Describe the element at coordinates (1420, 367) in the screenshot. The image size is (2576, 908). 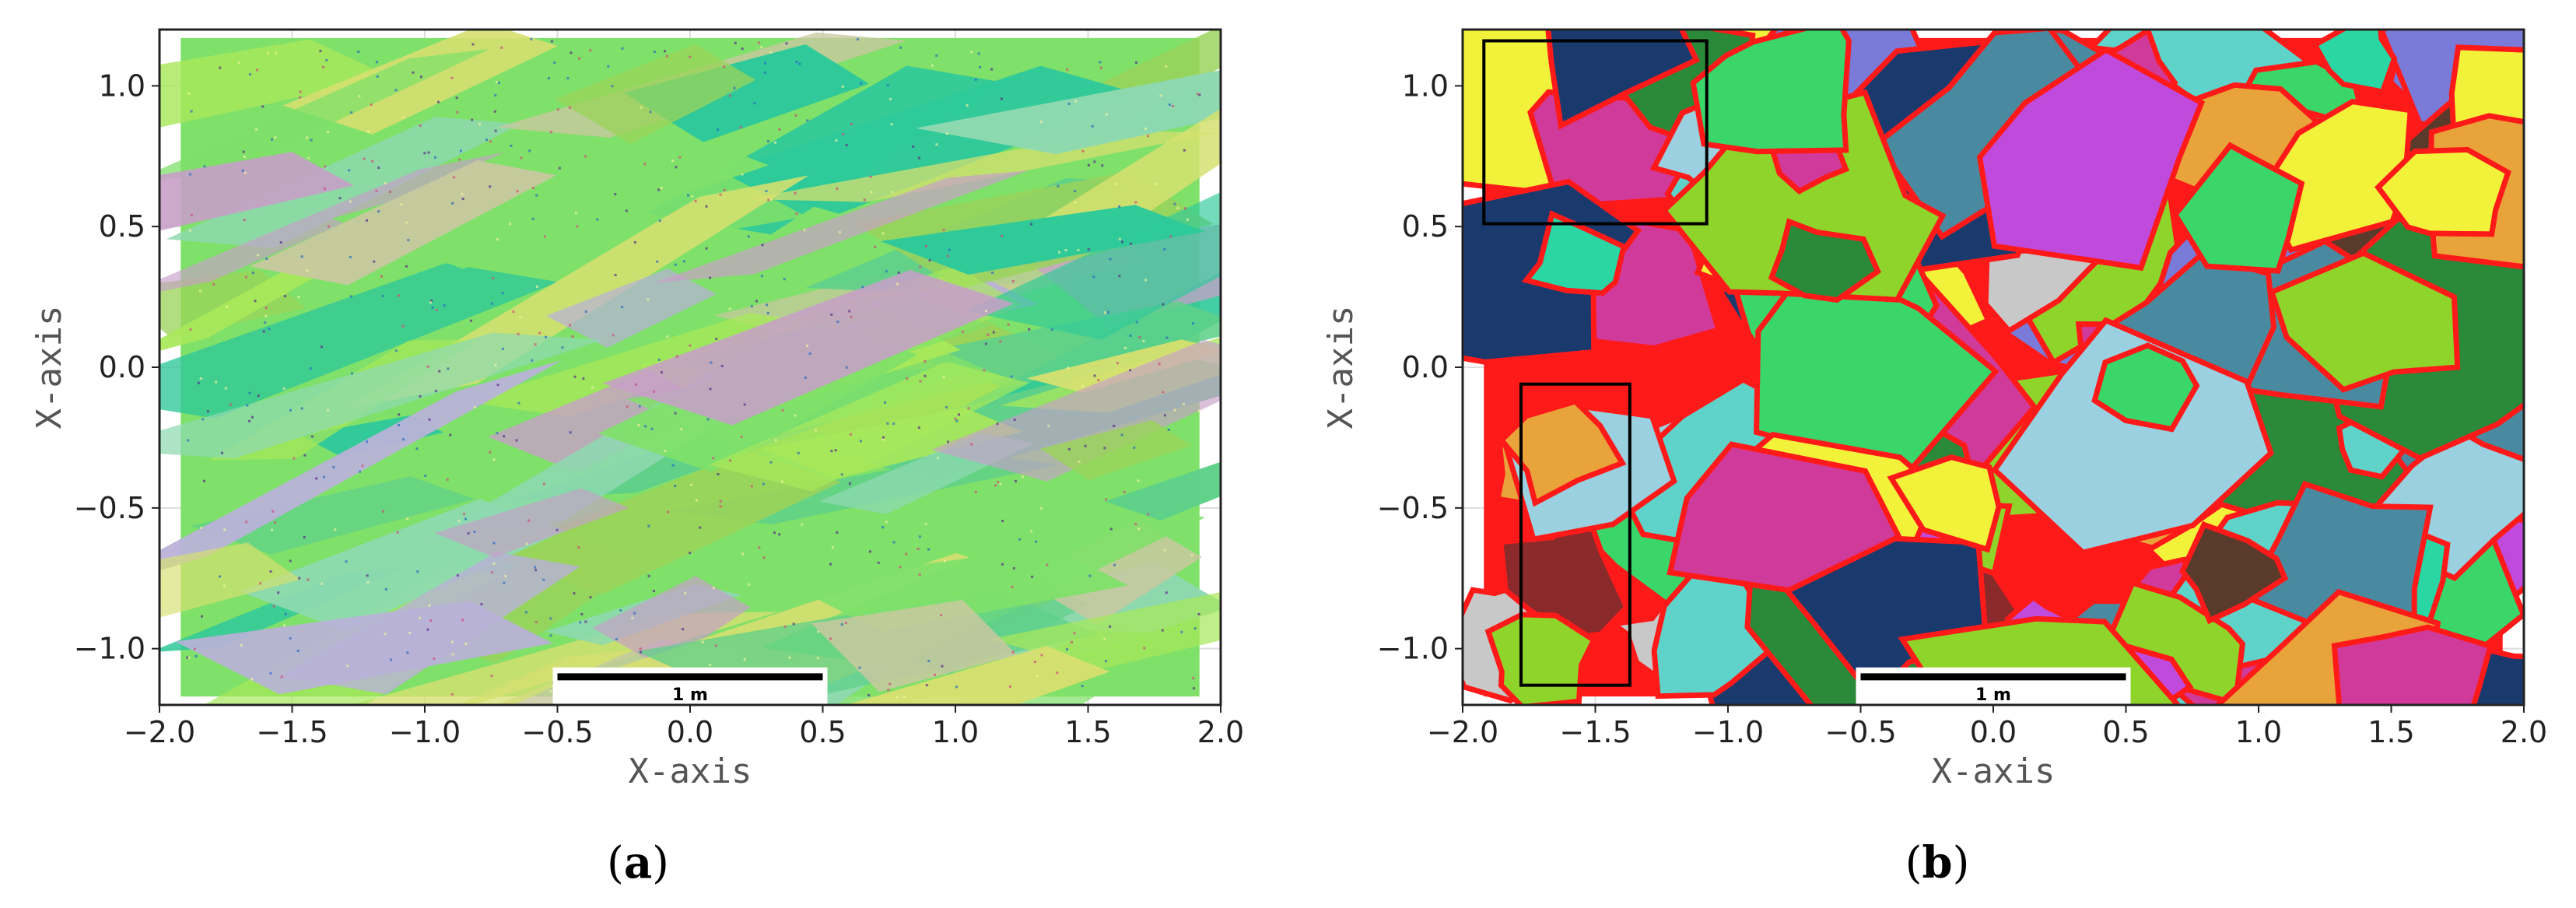
I see `y-ticks-b: −1.0 −0.5 0.0 0.5 1.0` at that location.